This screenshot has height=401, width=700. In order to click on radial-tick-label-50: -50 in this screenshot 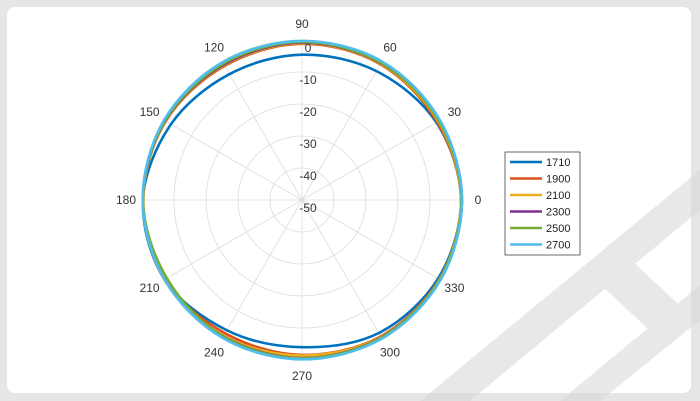, I will do `click(308, 208)`.